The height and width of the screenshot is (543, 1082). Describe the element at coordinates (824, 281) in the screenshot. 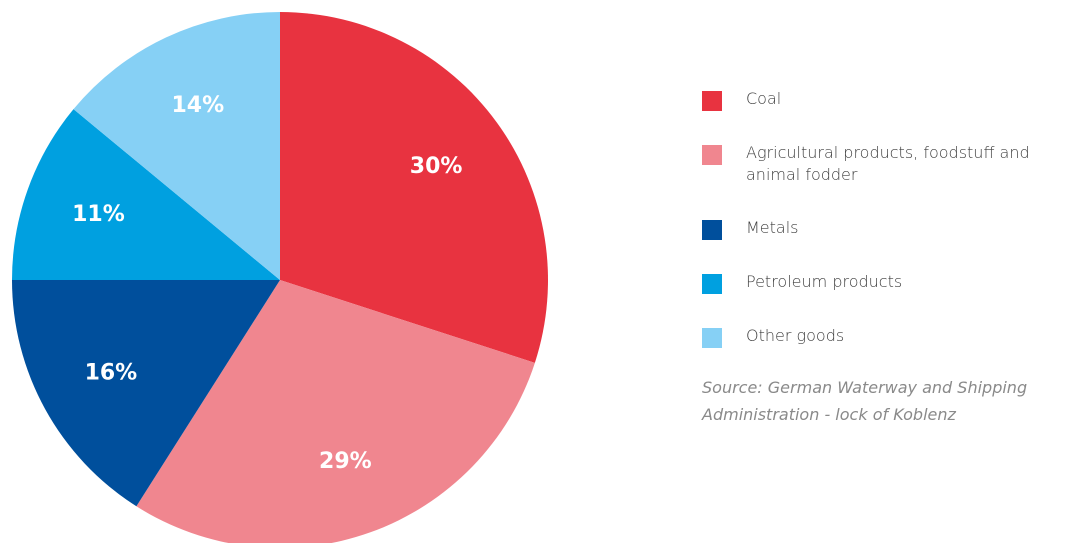

I see `legend-label: Petroleum products` at that location.